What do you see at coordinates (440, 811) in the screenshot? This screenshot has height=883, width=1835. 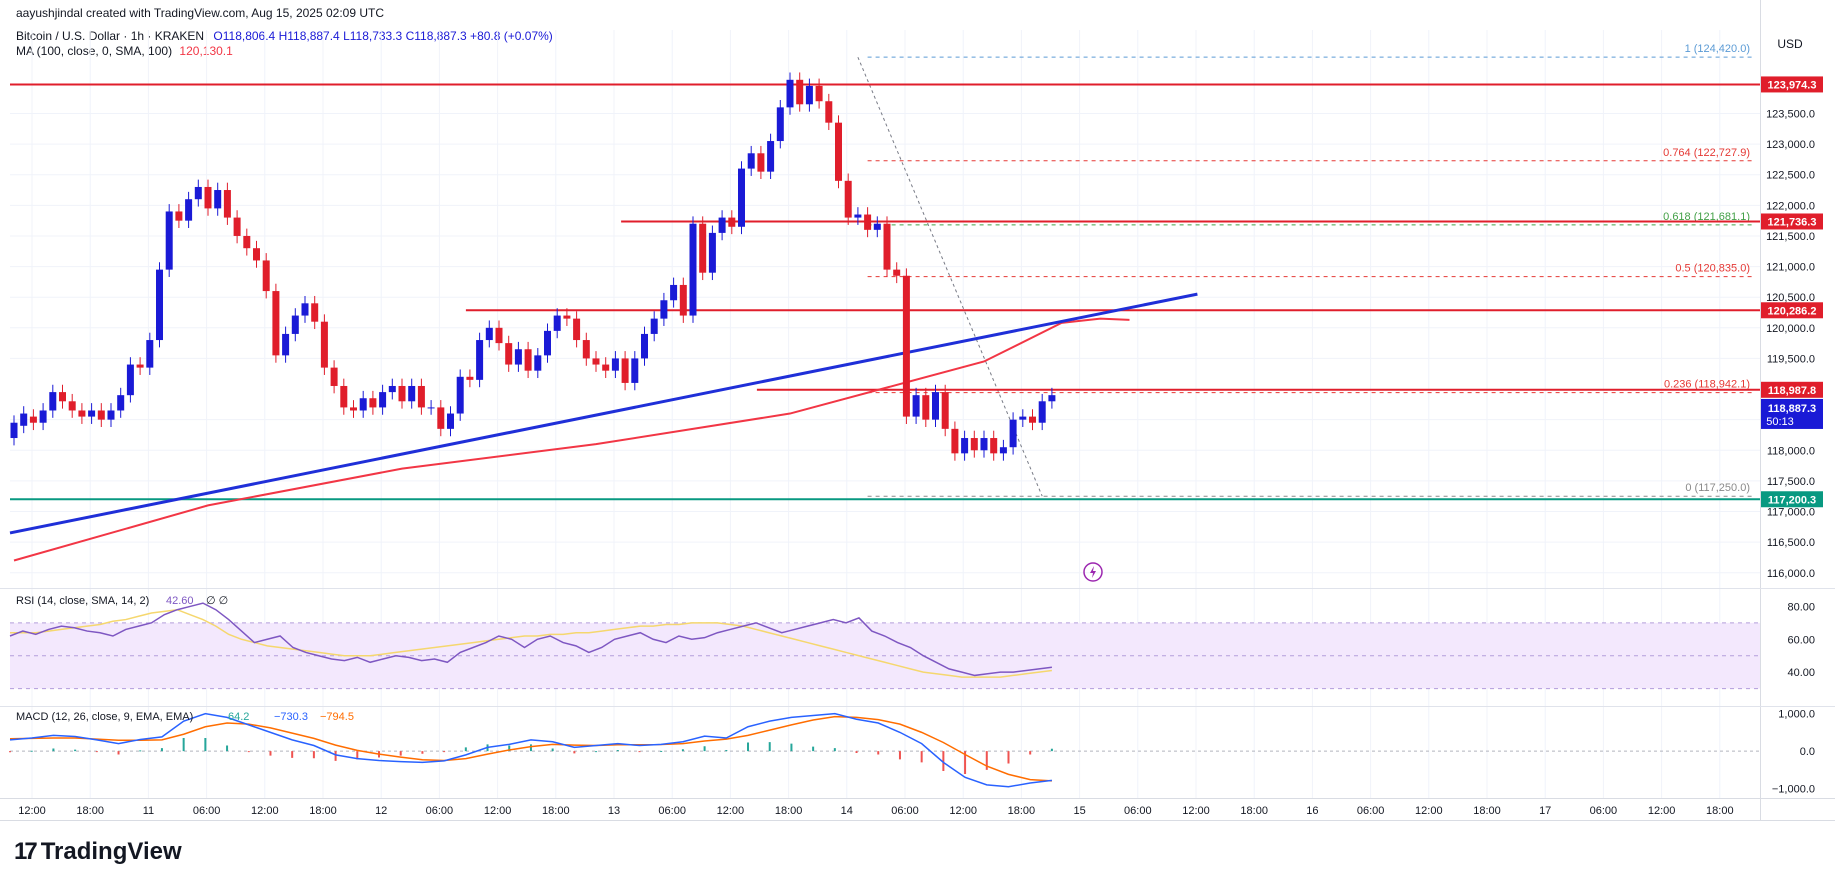 I see `time-tick-label: 06:00` at bounding box center [440, 811].